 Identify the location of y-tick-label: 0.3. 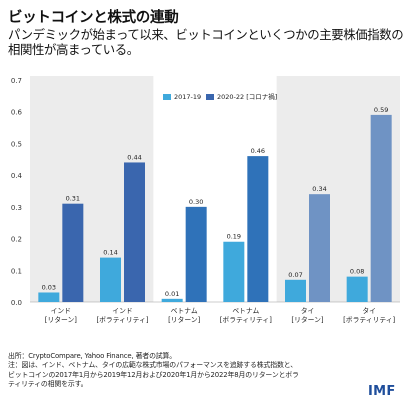
(16, 208).